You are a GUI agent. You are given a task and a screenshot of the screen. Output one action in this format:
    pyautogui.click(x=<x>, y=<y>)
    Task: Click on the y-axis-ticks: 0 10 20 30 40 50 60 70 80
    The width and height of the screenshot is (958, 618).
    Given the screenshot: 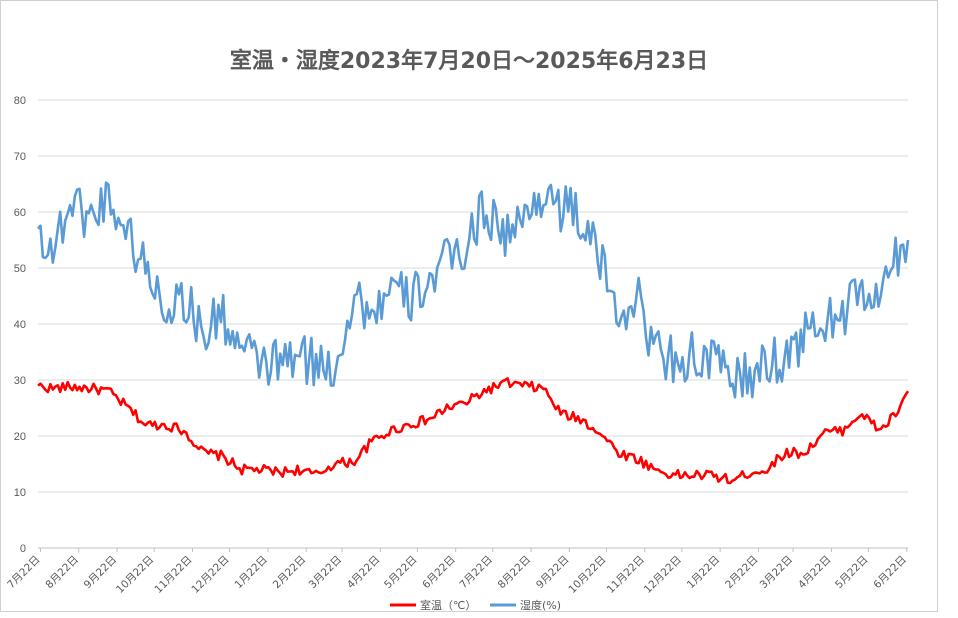 What is the action you would take?
    pyautogui.click(x=20, y=325)
    